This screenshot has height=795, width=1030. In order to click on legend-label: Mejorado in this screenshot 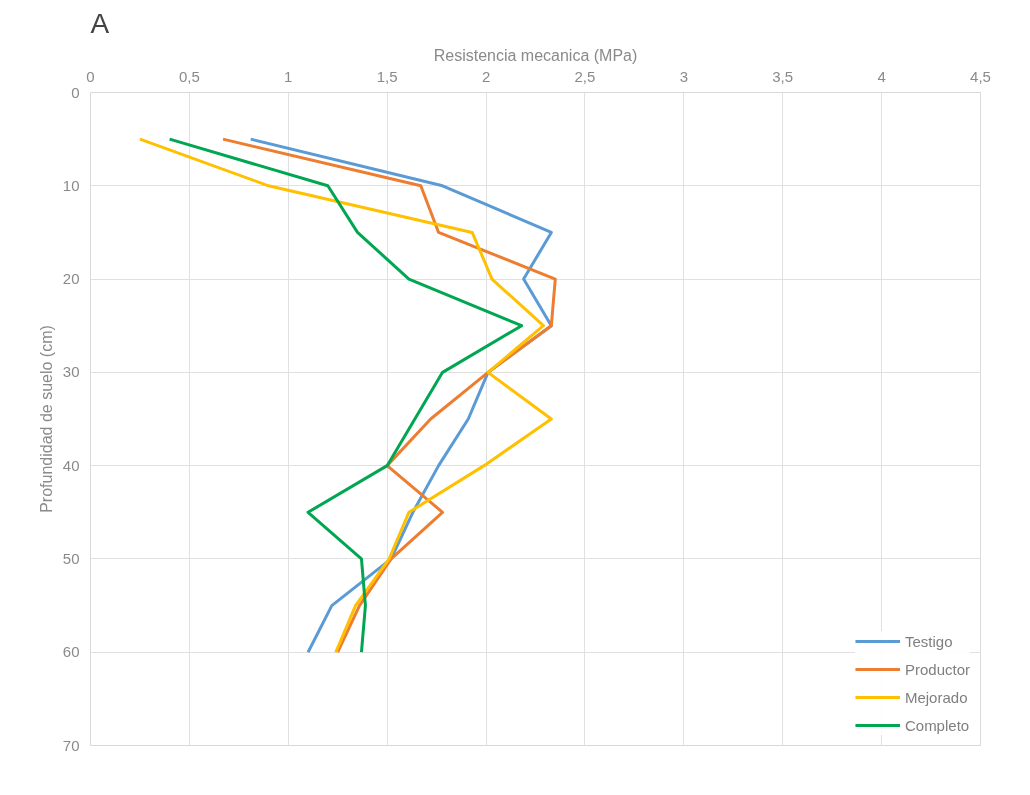, I will do `click(936, 697)`.